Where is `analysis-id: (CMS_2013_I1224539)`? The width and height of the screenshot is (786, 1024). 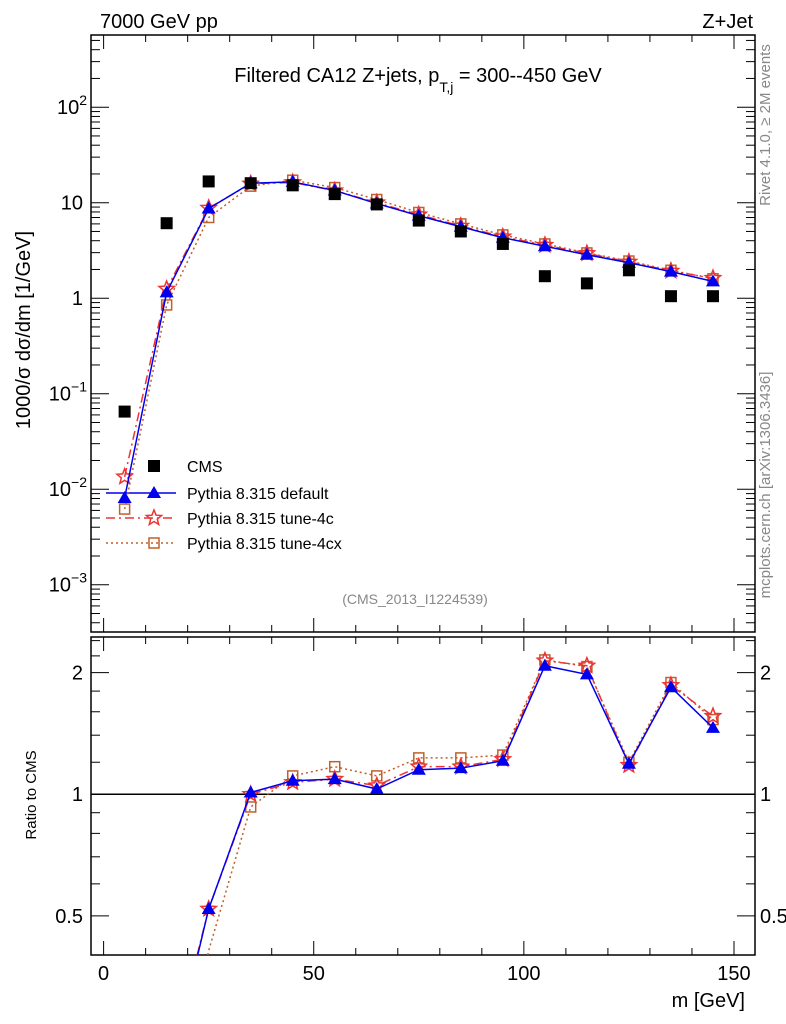
analysis-id: (CMS_2013_I1224539) is located at coordinates (415, 599).